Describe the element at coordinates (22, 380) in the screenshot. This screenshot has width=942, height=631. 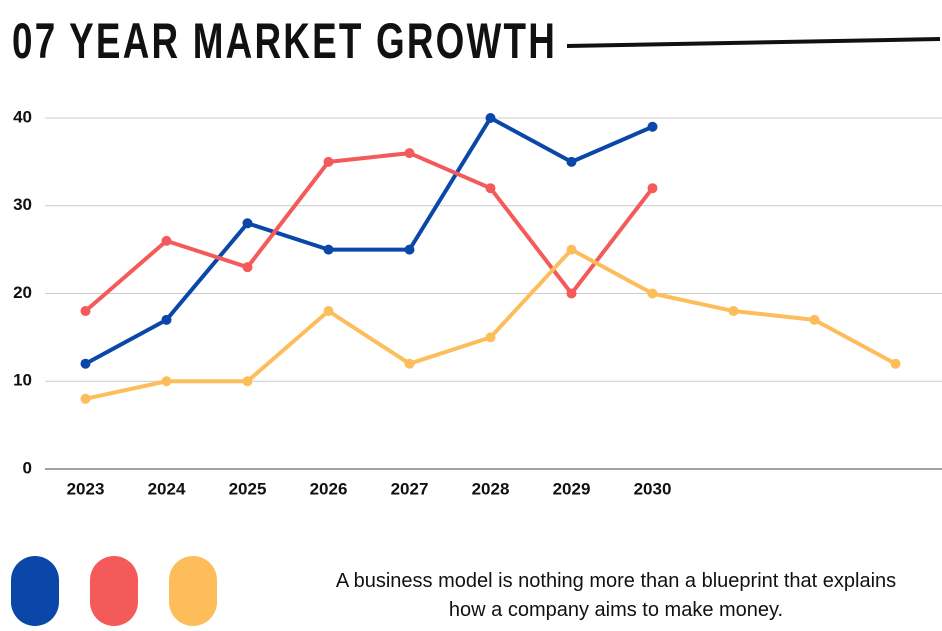
I see `y-tick-label: 10` at that location.